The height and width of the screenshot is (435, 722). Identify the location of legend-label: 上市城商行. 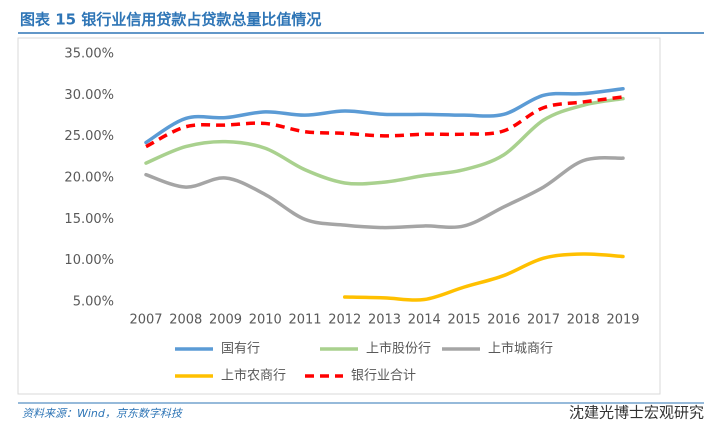
(520, 349).